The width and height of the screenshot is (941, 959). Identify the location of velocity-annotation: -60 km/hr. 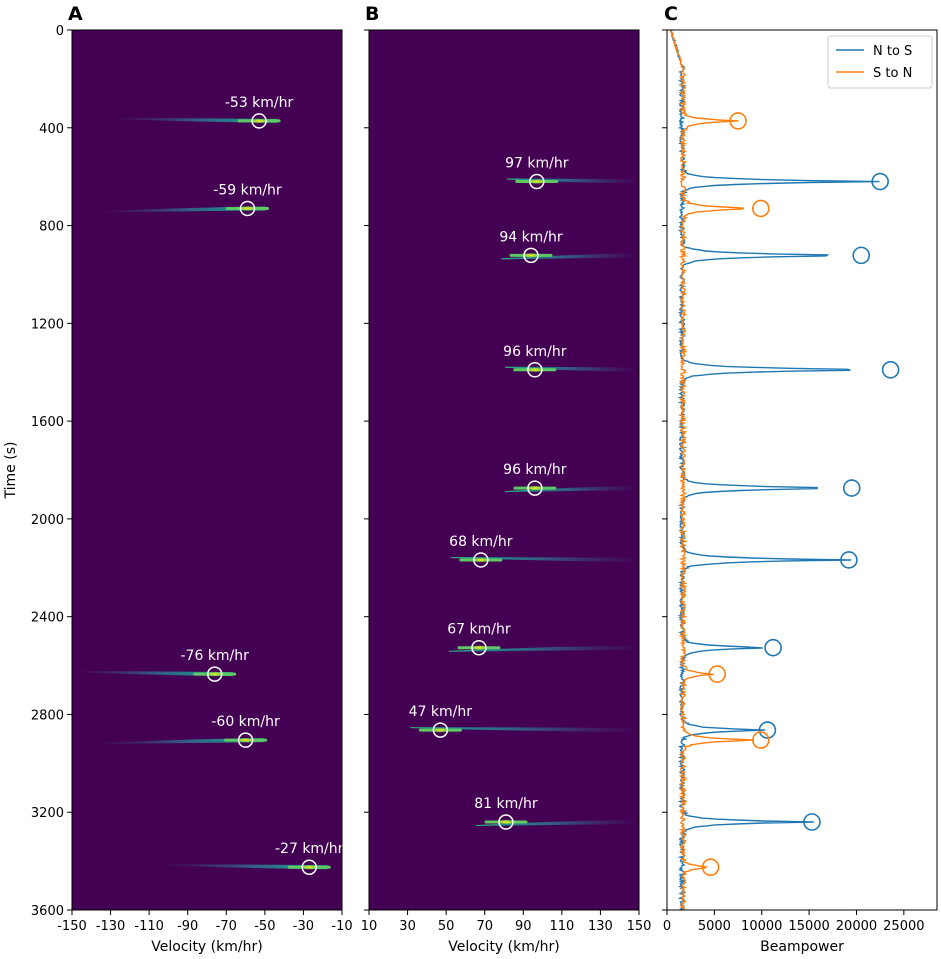
(245, 722).